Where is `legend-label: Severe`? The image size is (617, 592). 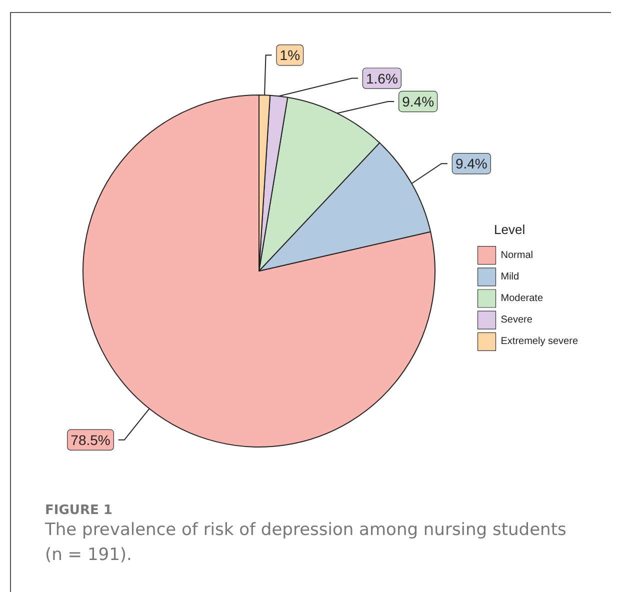 legend-label: Severe is located at coordinates (516, 320).